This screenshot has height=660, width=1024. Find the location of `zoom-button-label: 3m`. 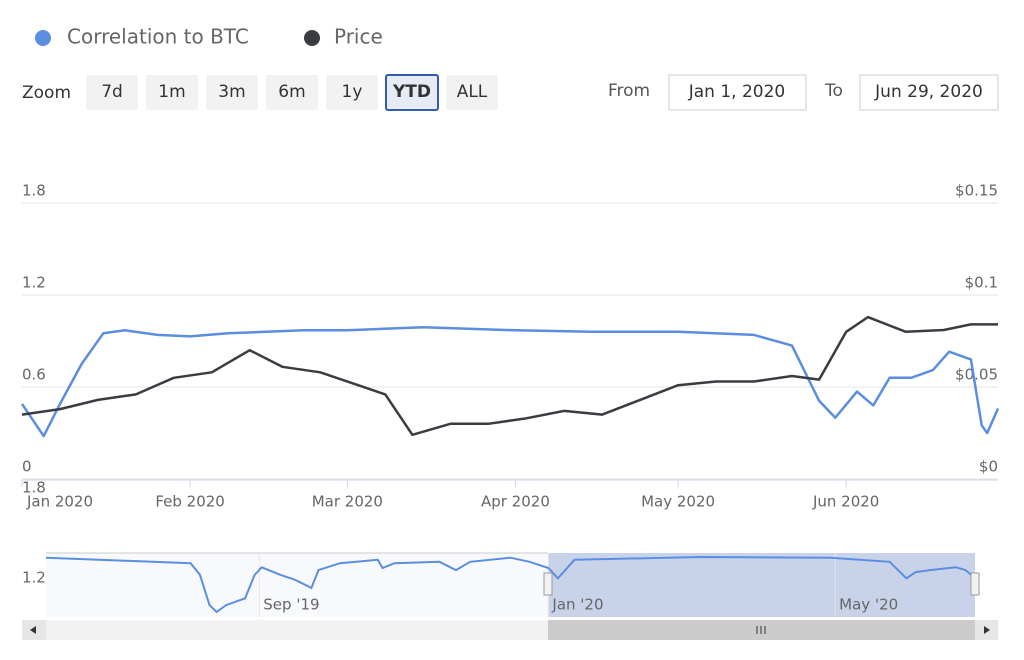

zoom-button-label: 3m is located at coordinates (231, 92).